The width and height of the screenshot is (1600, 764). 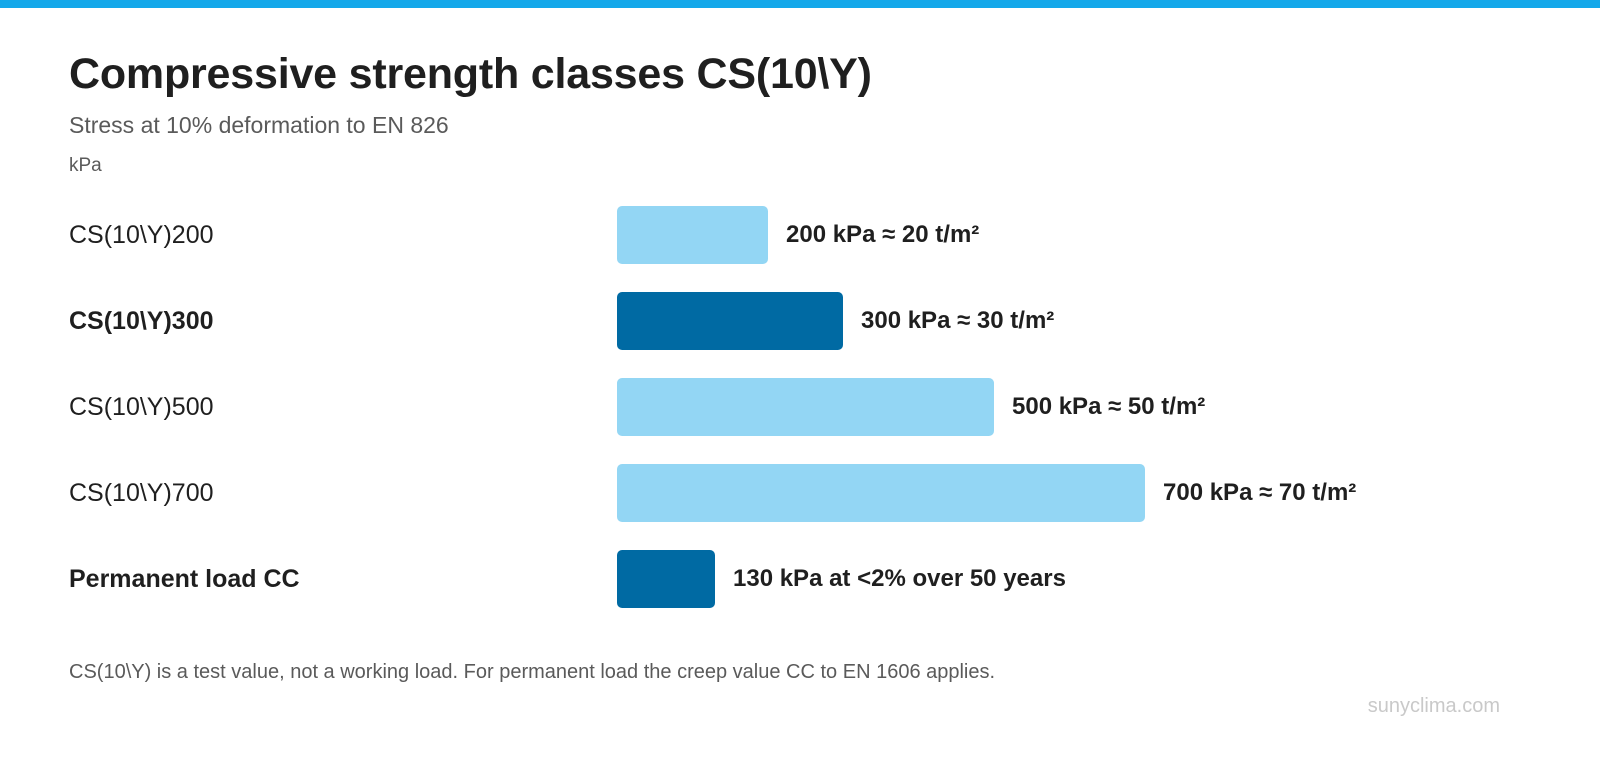 I want to click on value-label: 200 kPa ≈ 20 t/m², so click(x=883, y=234).